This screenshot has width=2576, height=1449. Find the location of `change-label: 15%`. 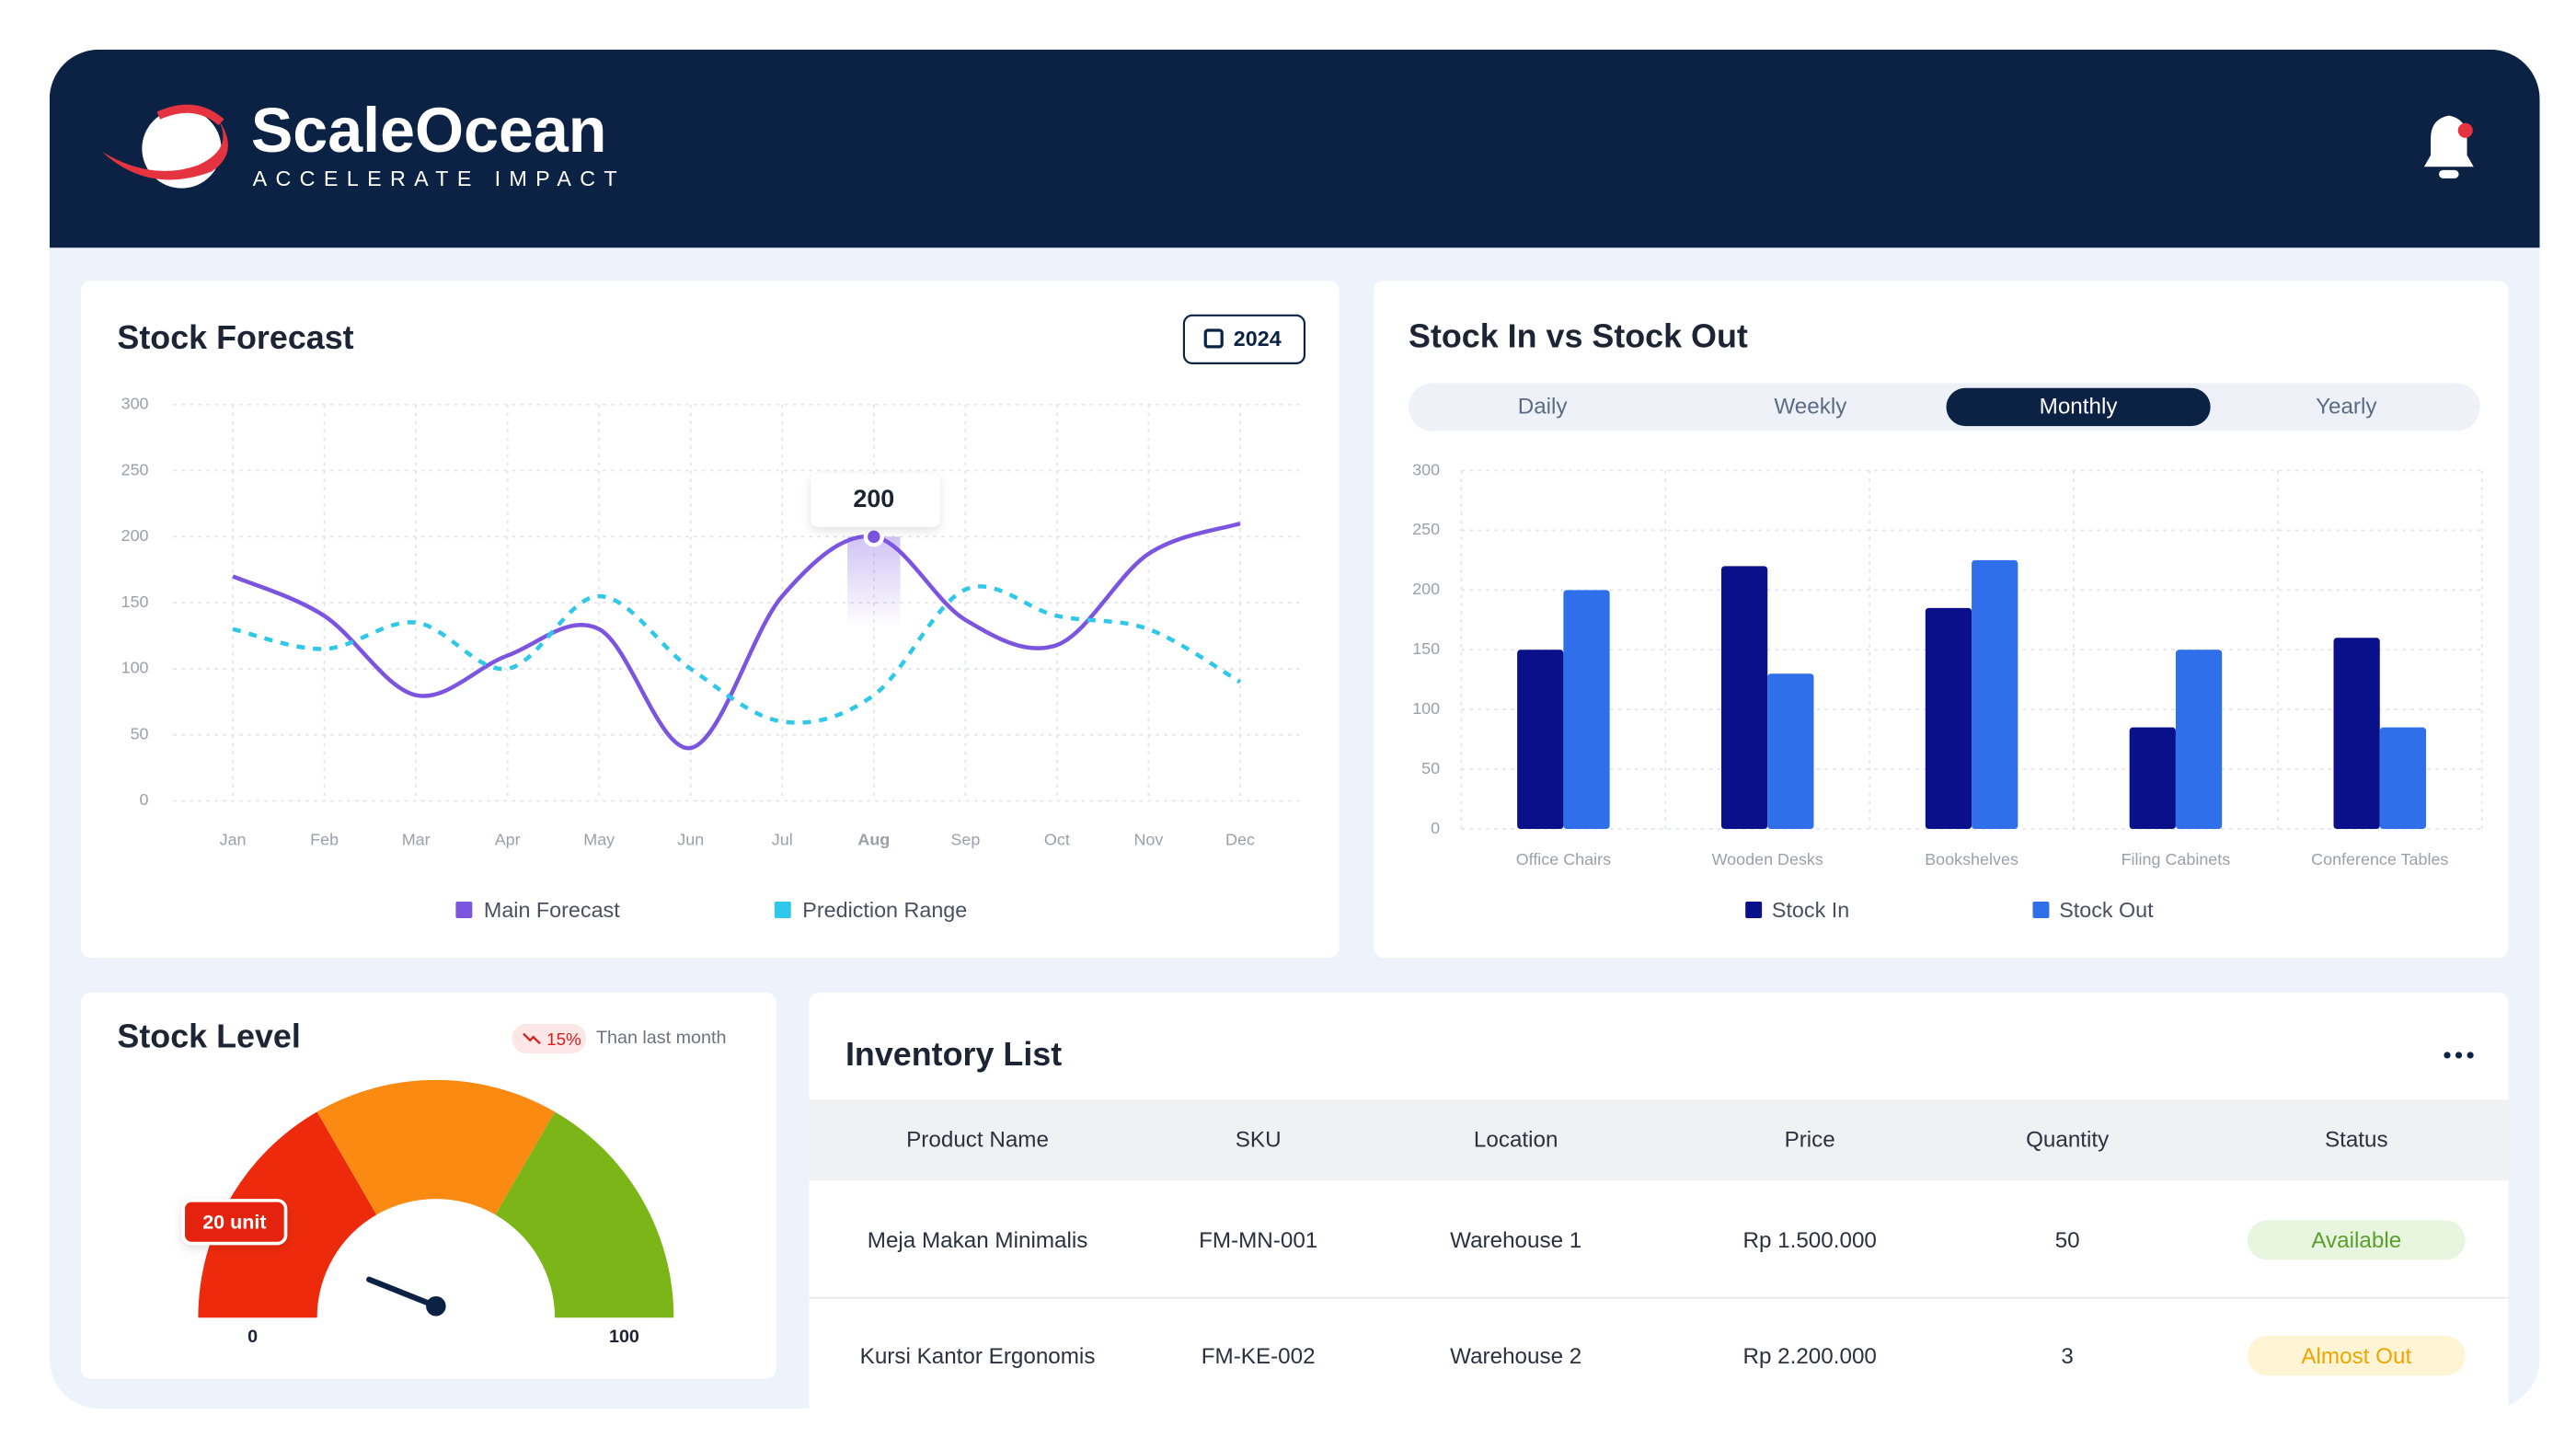

change-label: 15% is located at coordinates (563, 1039).